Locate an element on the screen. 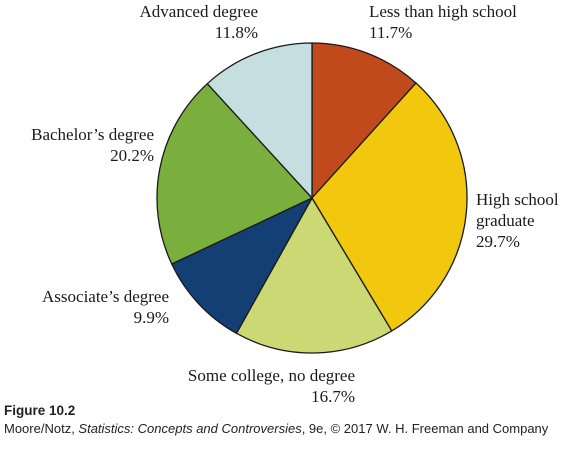 Image resolution: width=579 pixels, height=470 pixels. pie-slice-some-college-no-degree is located at coordinates (314, 275).